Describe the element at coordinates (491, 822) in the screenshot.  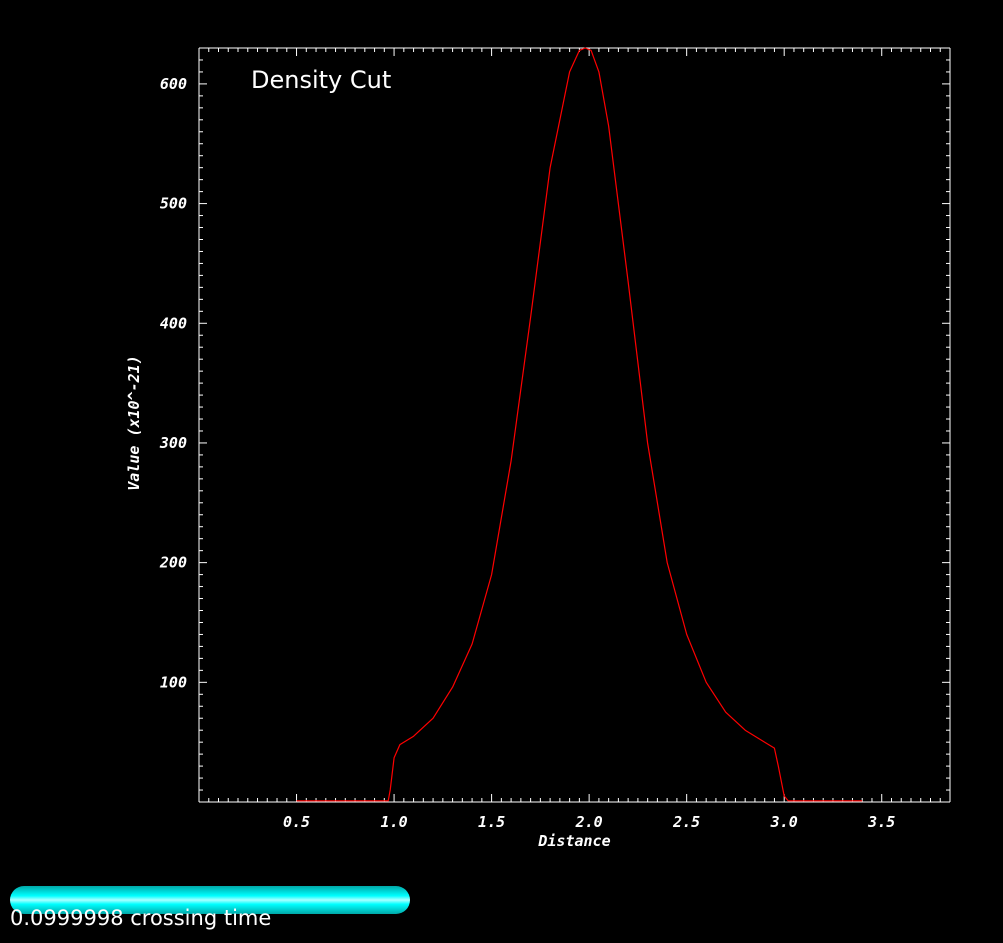
I see `x-tick-label: 1.5` at that location.